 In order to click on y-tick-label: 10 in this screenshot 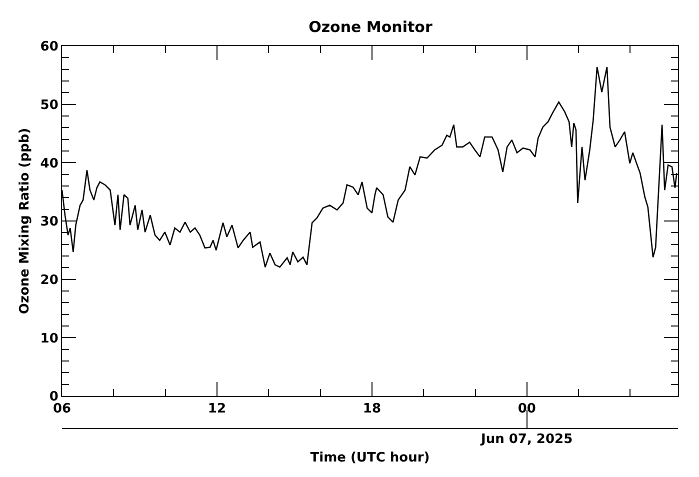, I will do `click(49, 338)`.